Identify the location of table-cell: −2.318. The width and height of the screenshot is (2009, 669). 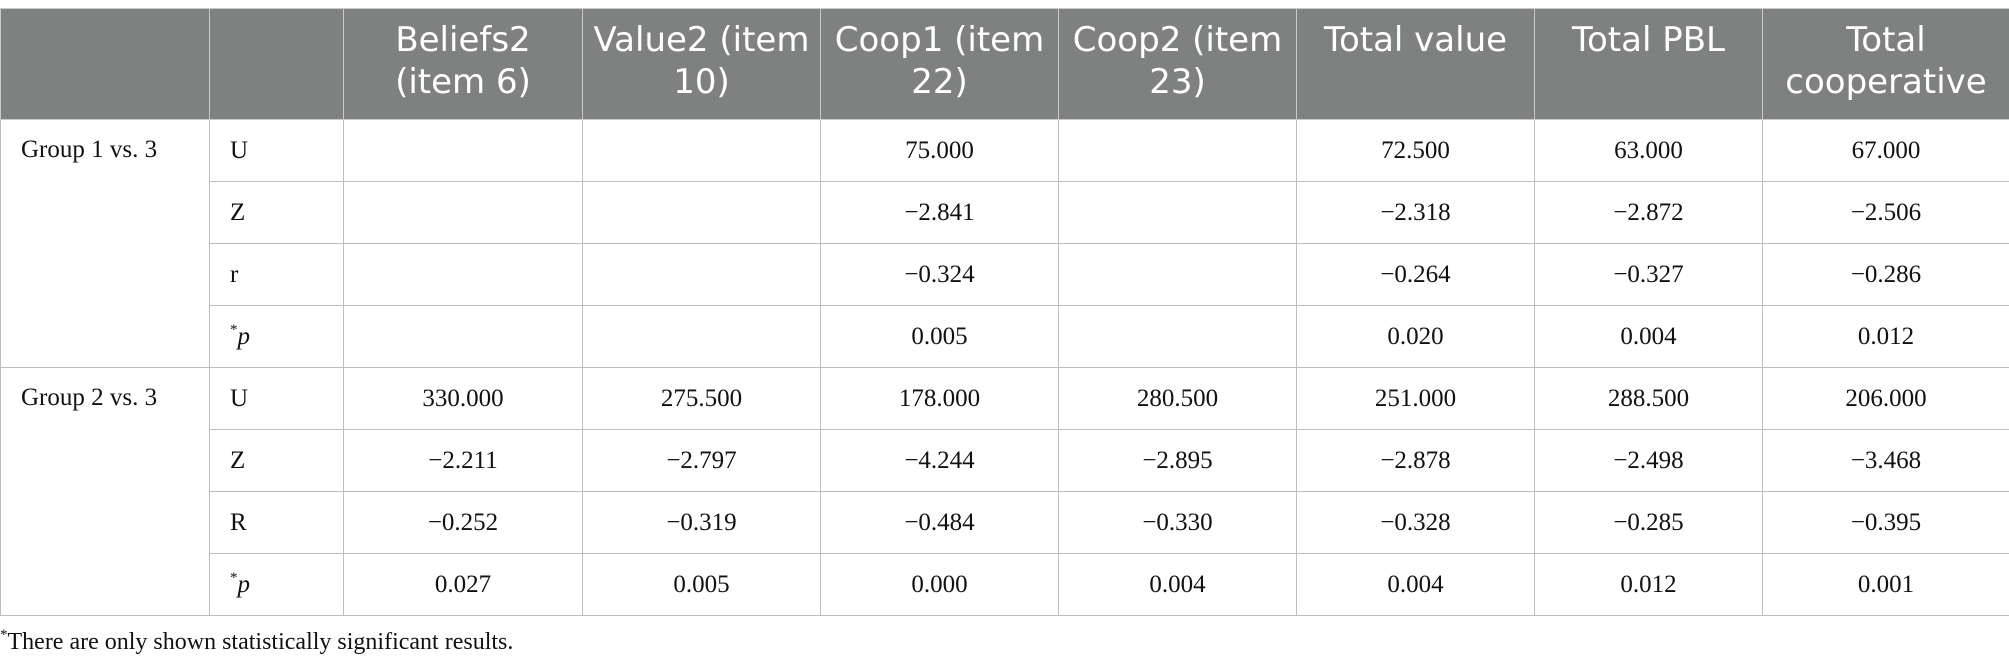
(1415, 212).